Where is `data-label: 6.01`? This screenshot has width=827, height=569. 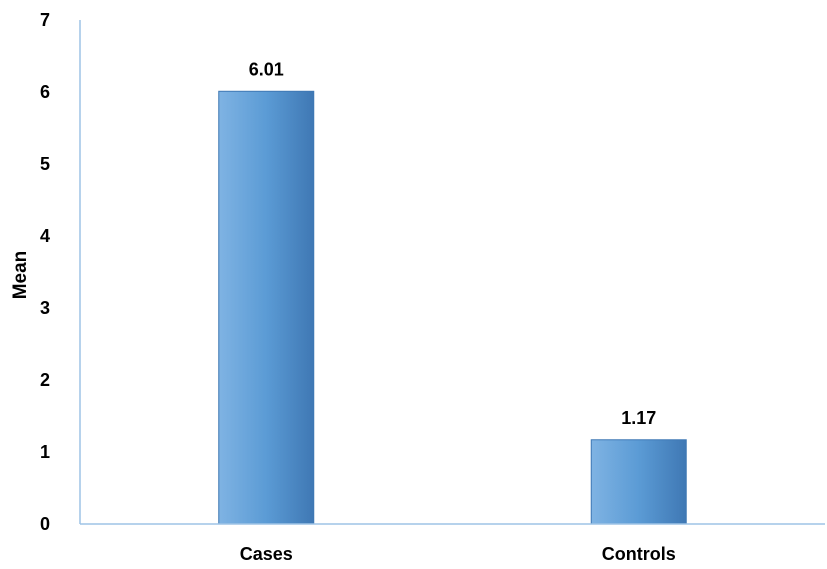 data-label: 6.01 is located at coordinates (266, 69).